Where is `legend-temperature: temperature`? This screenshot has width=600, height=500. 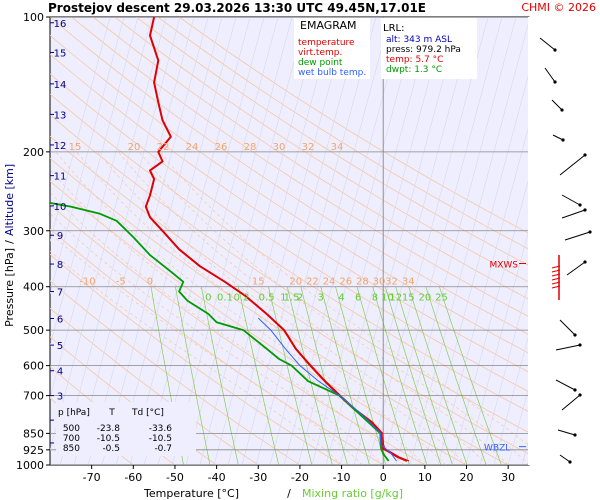 legend-temperature: temperature is located at coordinates (326, 43).